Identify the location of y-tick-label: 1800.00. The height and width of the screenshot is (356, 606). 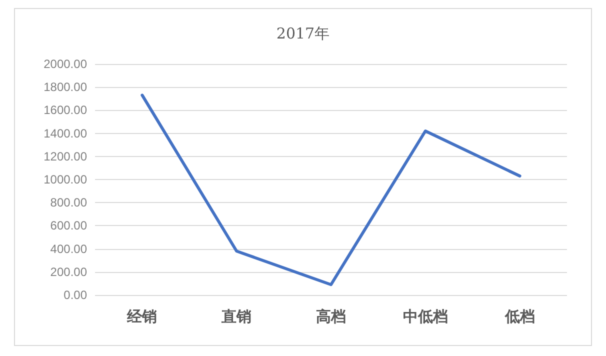
(66, 87).